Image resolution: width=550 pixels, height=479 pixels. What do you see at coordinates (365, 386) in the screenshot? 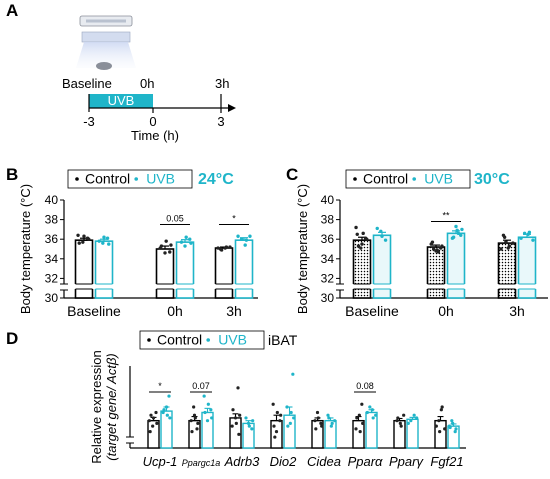
I see `significance-label: 0.08` at bounding box center [365, 386].